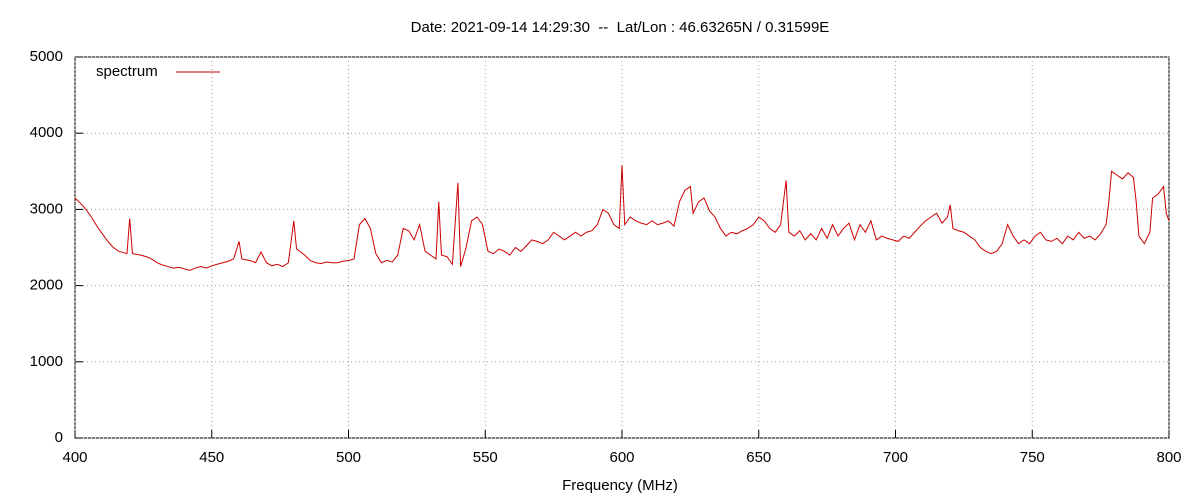 The width and height of the screenshot is (1200, 500). What do you see at coordinates (1032, 457) in the screenshot?
I see `x-tick-label: 750` at bounding box center [1032, 457].